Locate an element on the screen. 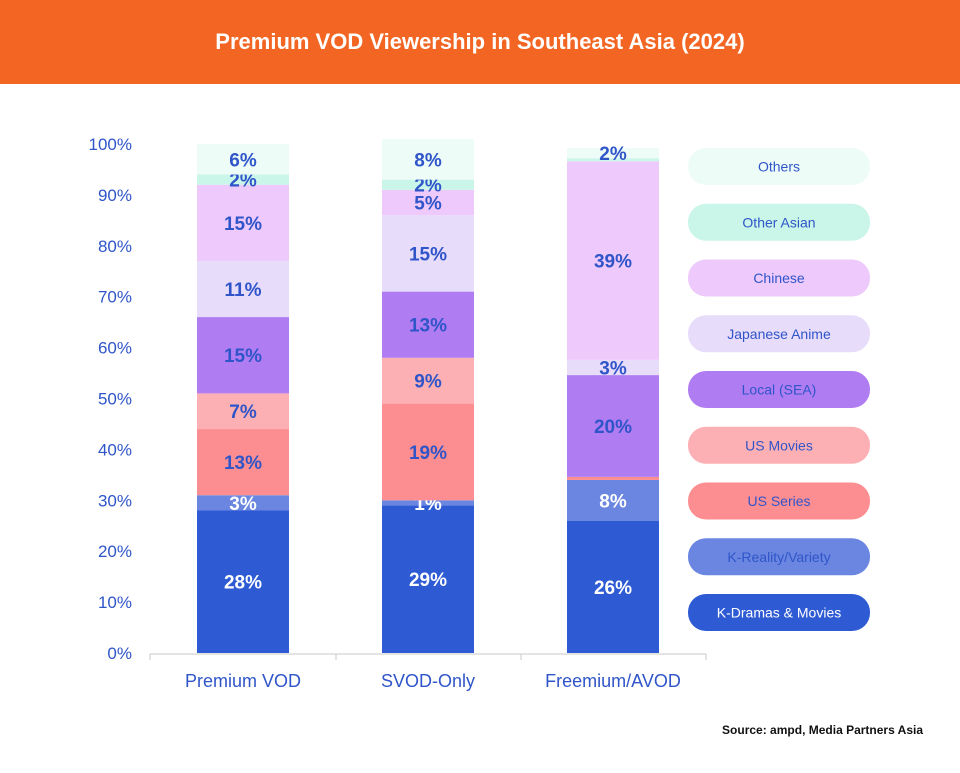 The height and width of the screenshot is (773, 960). data-label: 6% is located at coordinates (243, 160).